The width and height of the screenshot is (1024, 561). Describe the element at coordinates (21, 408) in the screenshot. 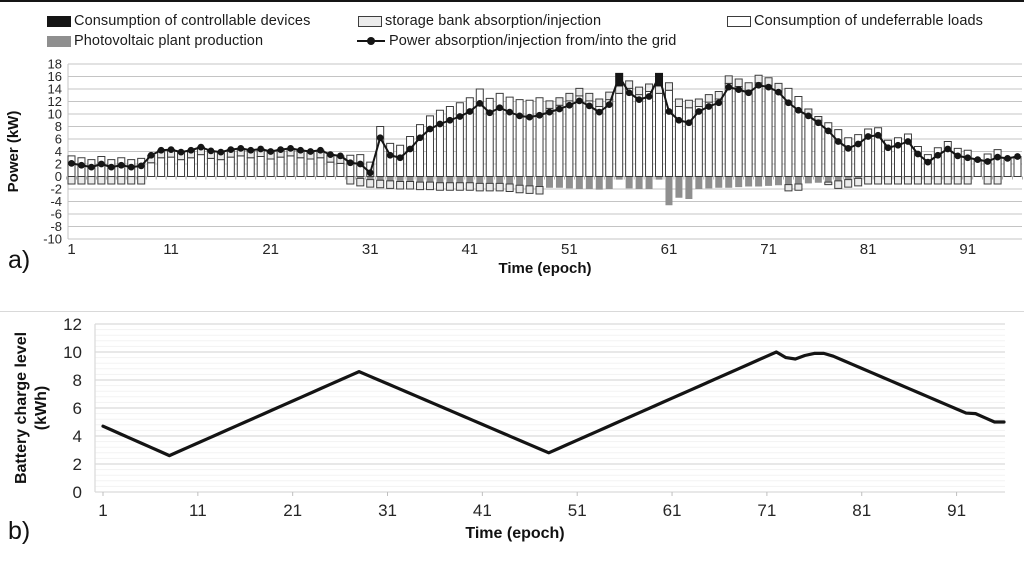

I see `y-axis-title-b-line1: Battery charge level` at that location.